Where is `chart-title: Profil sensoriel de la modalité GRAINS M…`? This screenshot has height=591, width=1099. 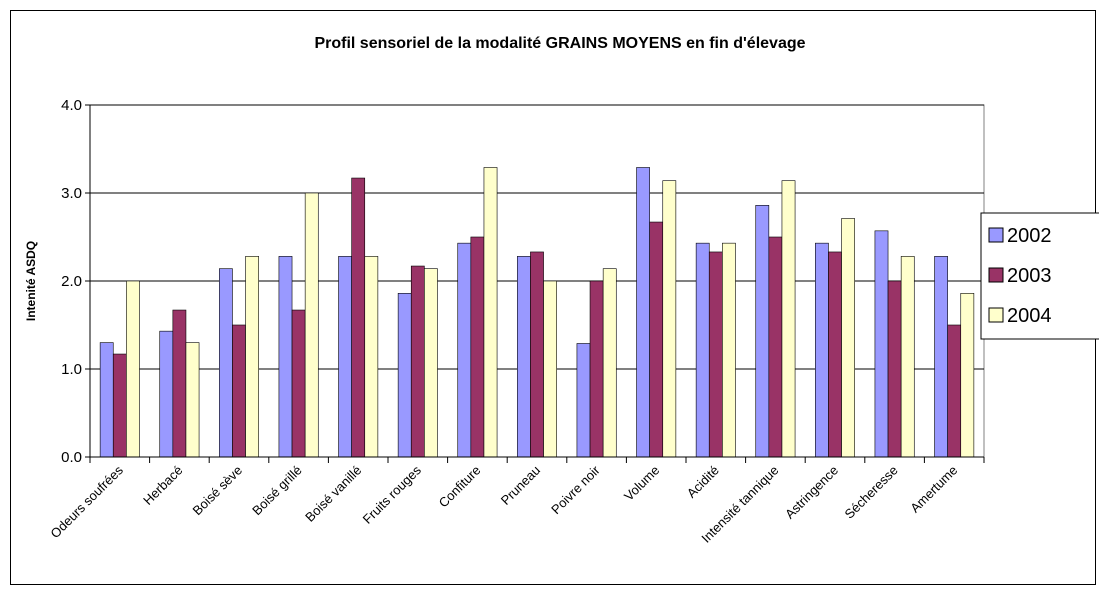 chart-title: Profil sensoriel de la modalité GRAINS M… is located at coordinates (559, 43).